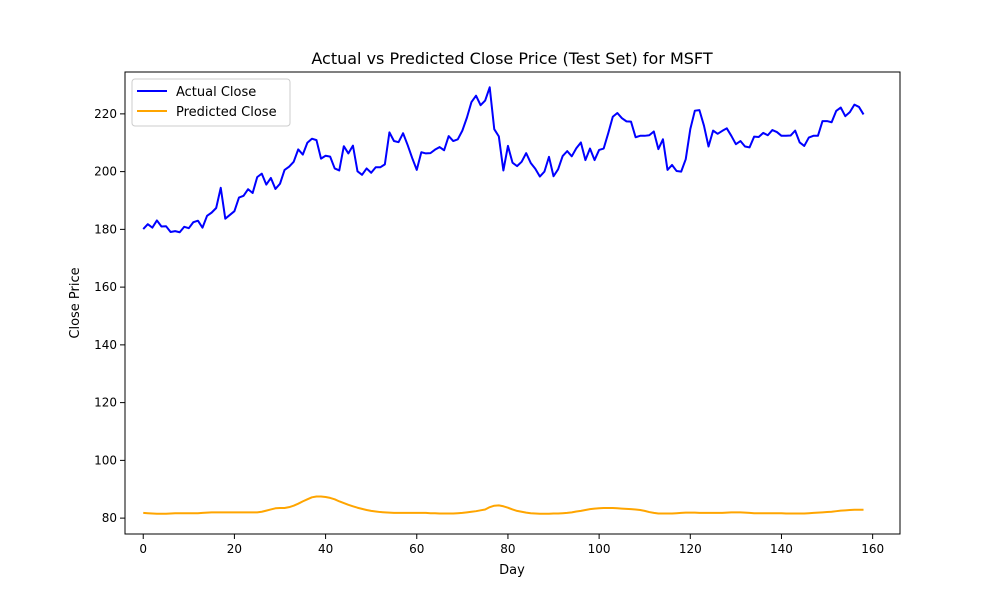 The image size is (1000, 600). I want to click on y-tick-label: 160, so click(105, 287).